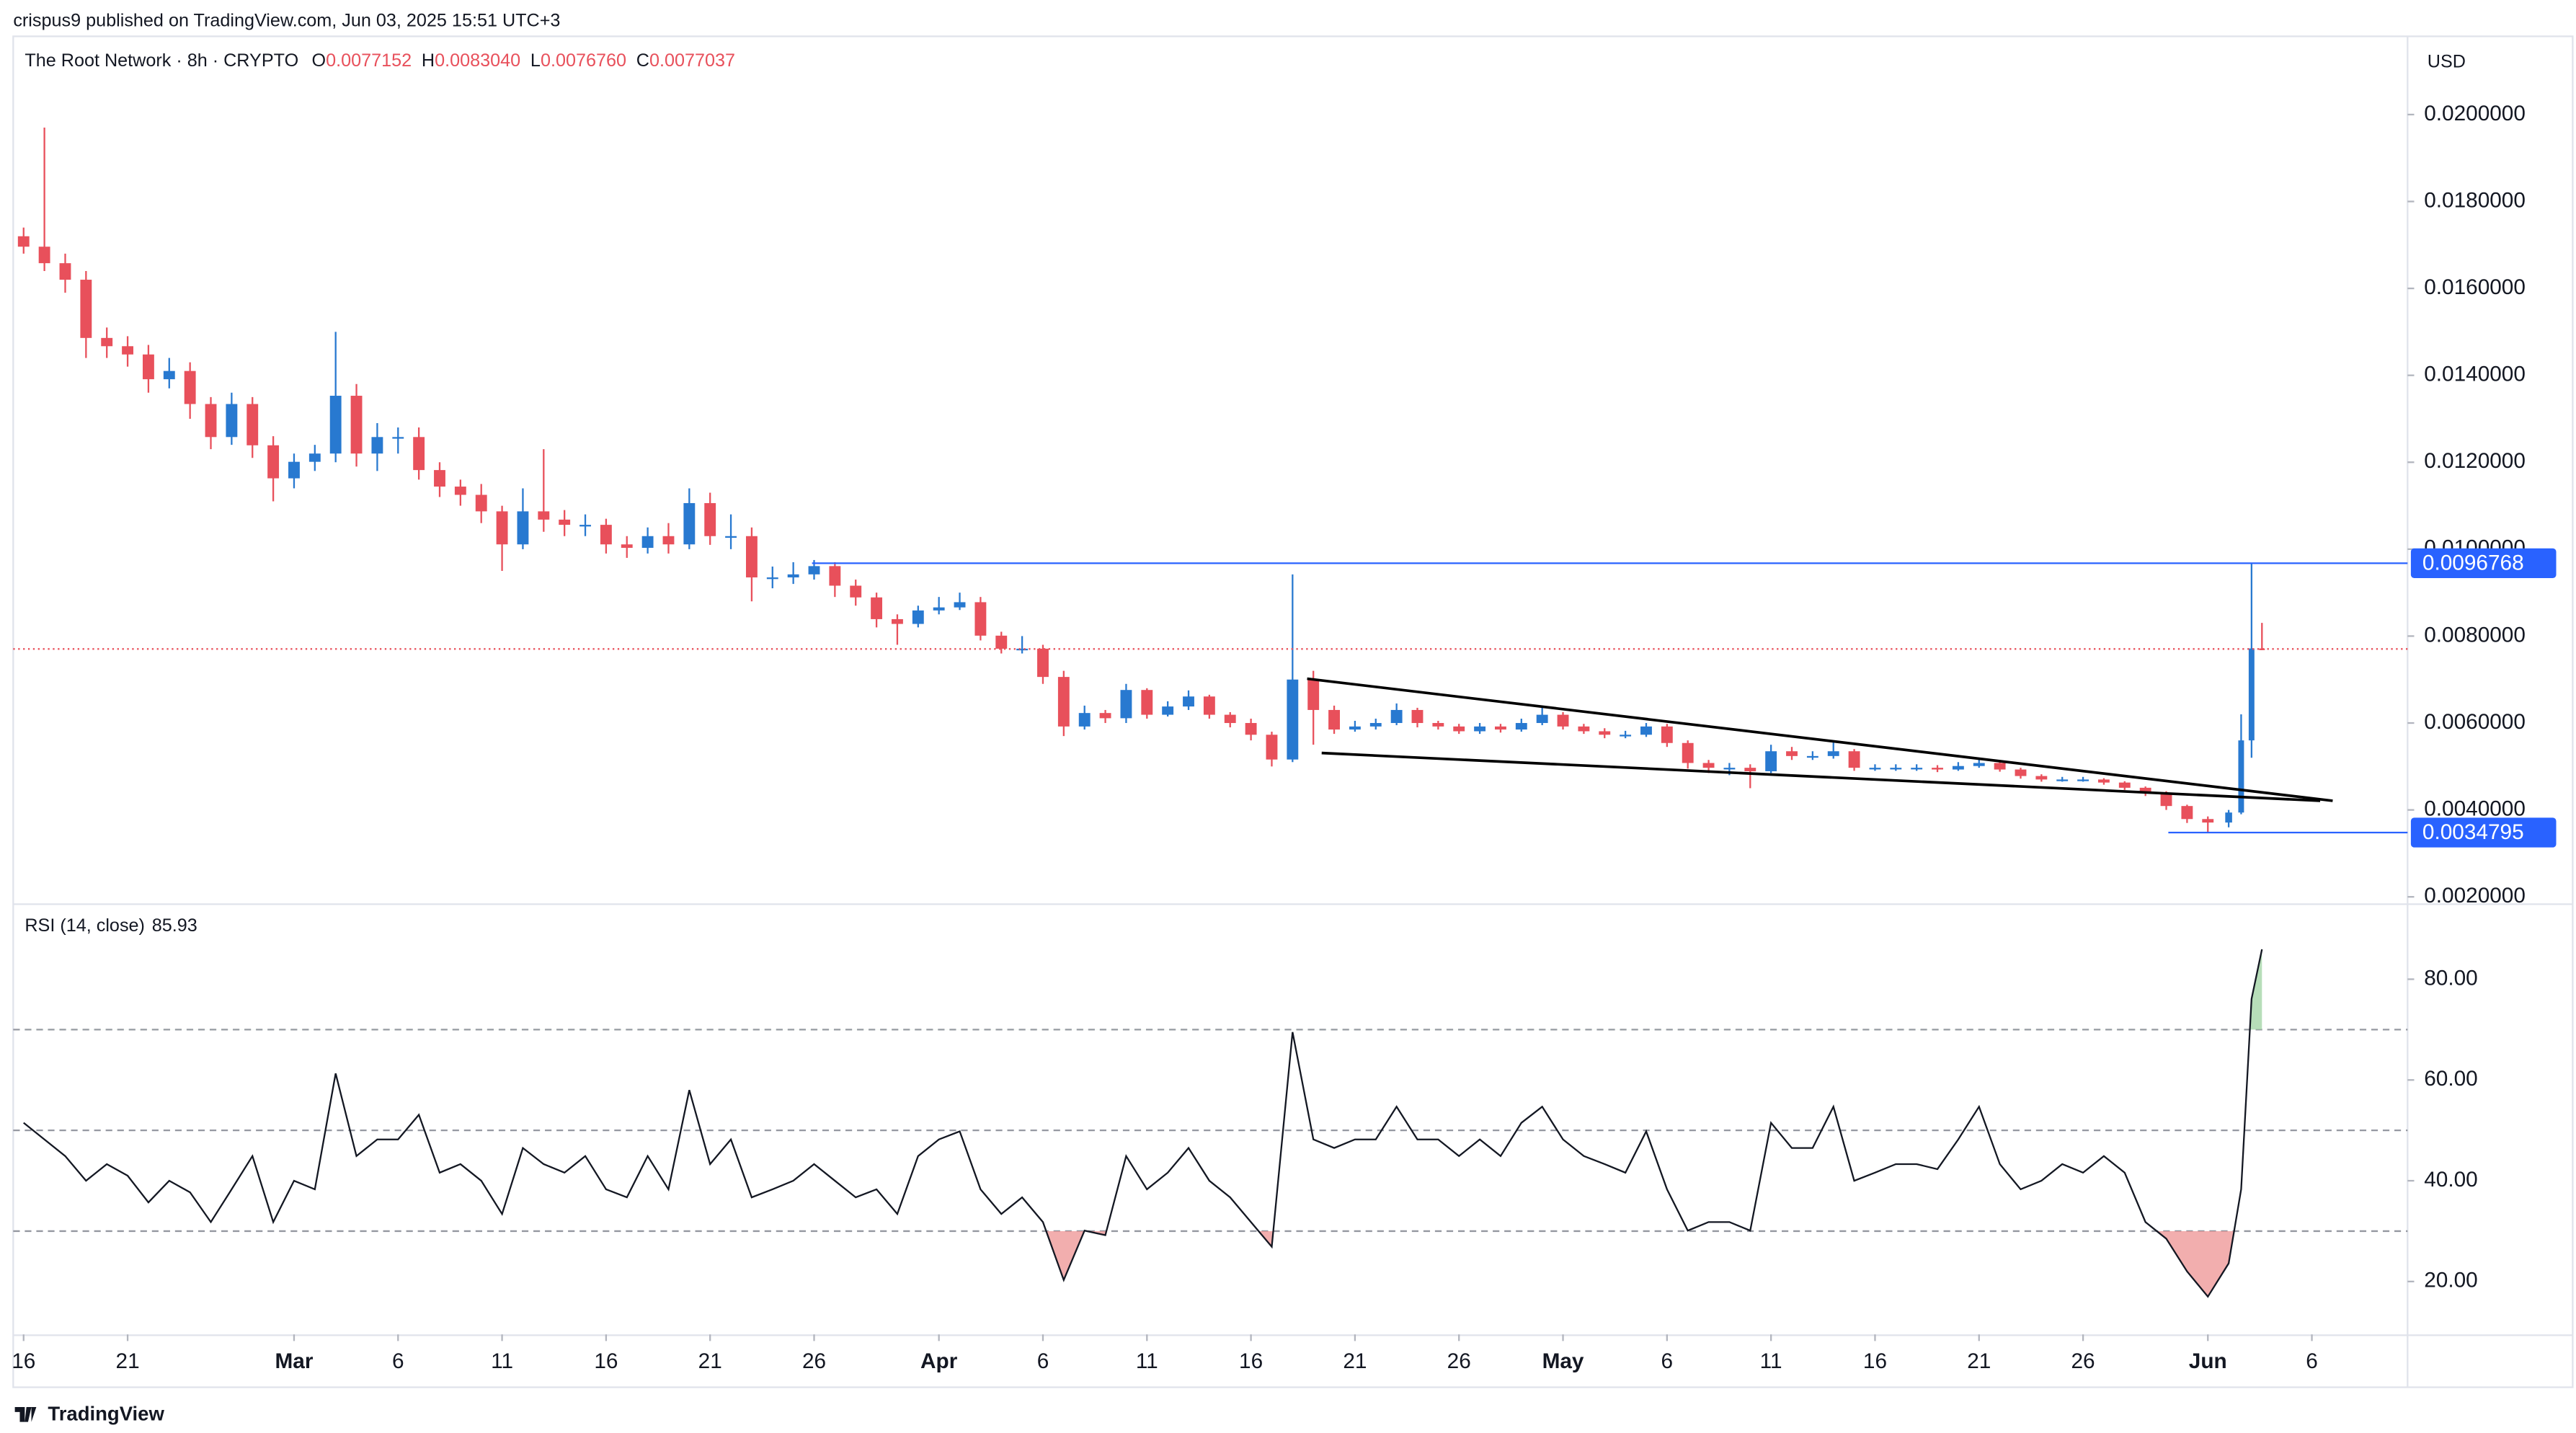  I want to click on y-tick-label: 0.0140000, so click(2475, 374).